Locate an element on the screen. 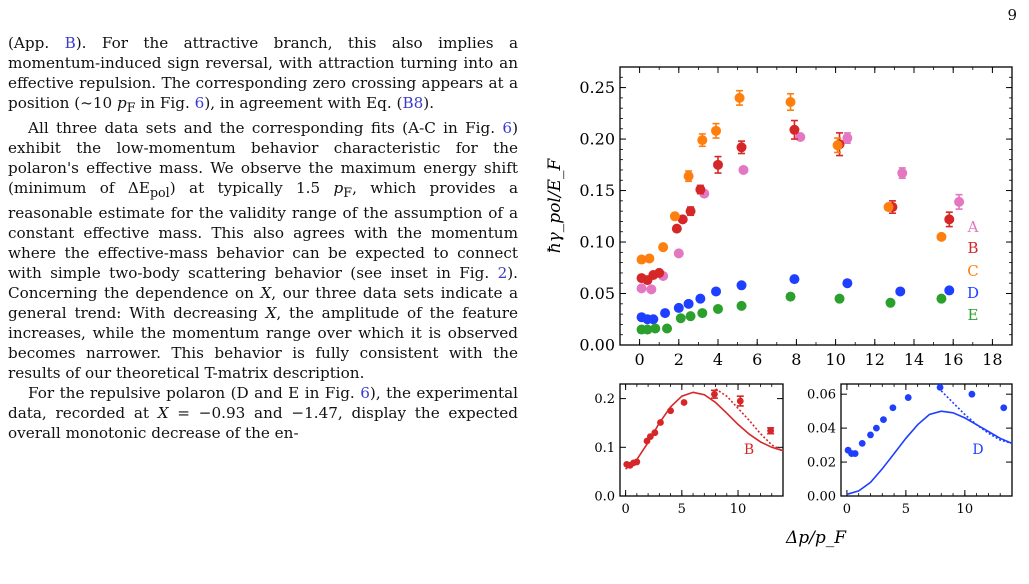 The height and width of the screenshot is (584, 1029). legend-label-C: C is located at coordinates (972, 271).